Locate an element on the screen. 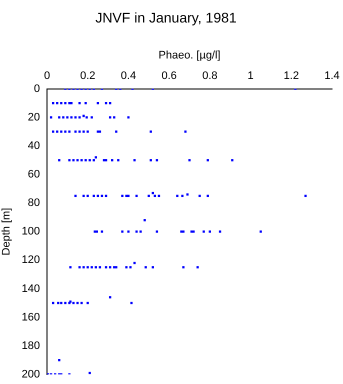  chart-title: JNVF in January, 1981 is located at coordinates (166, 17).